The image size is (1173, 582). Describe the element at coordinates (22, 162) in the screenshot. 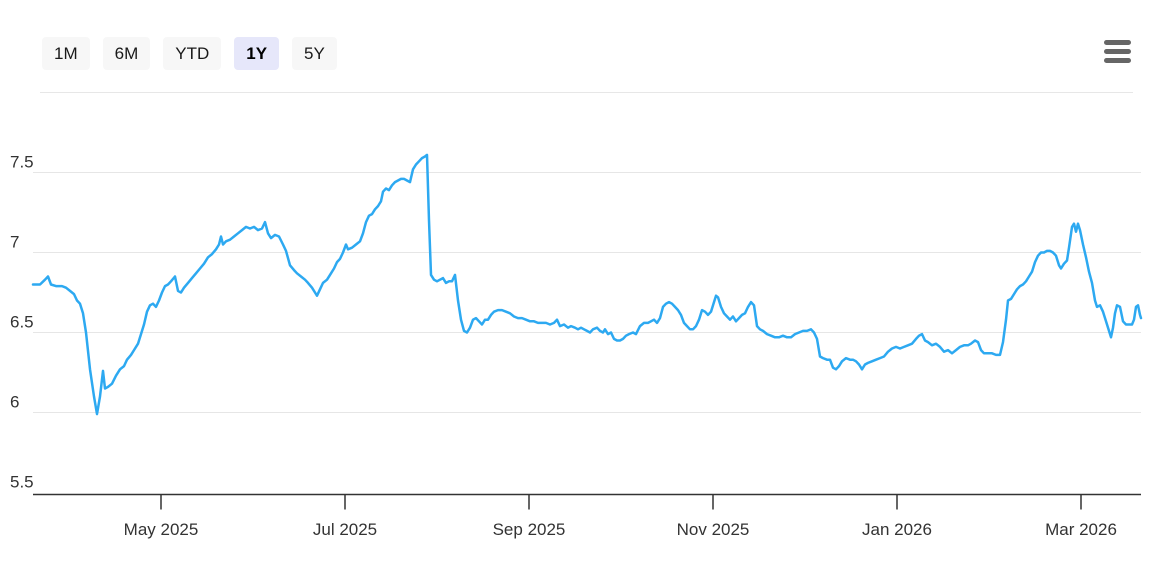

I see `y-axis-label: 7.5` at that location.